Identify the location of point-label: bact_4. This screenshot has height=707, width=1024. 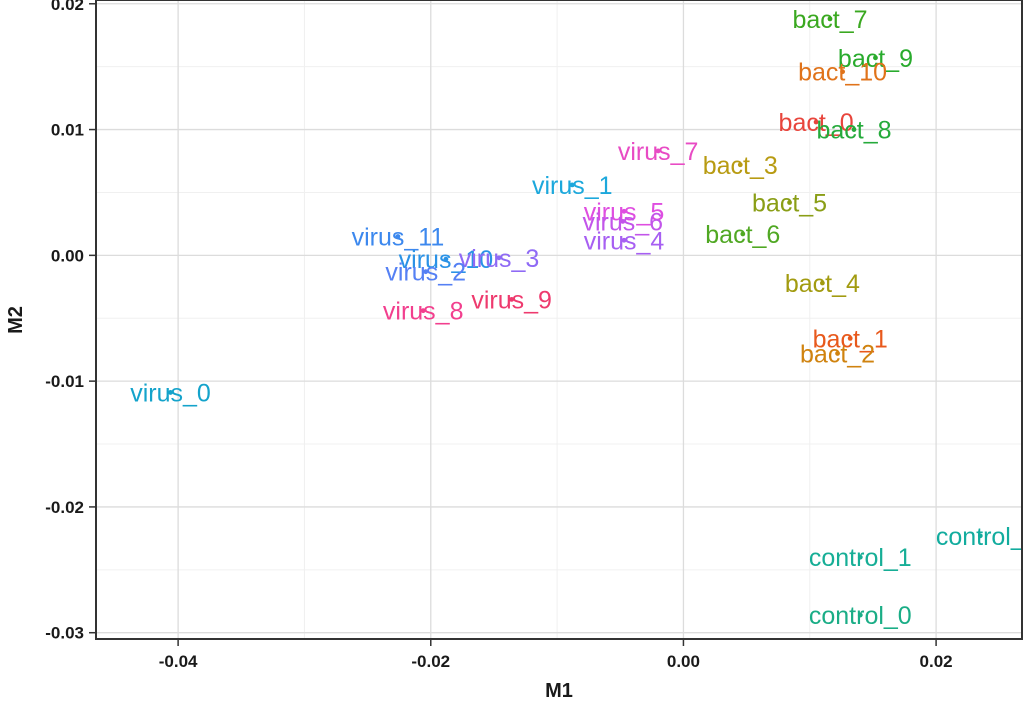
(822, 284).